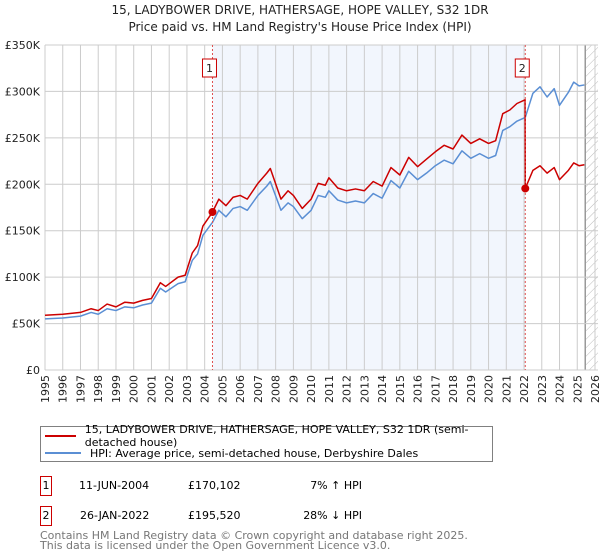 The height and width of the screenshot is (560, 600). Describe the element at coordinates (114, 485) in the screenshot. I see `transaction-date: 11-JUN-2004` at that location.